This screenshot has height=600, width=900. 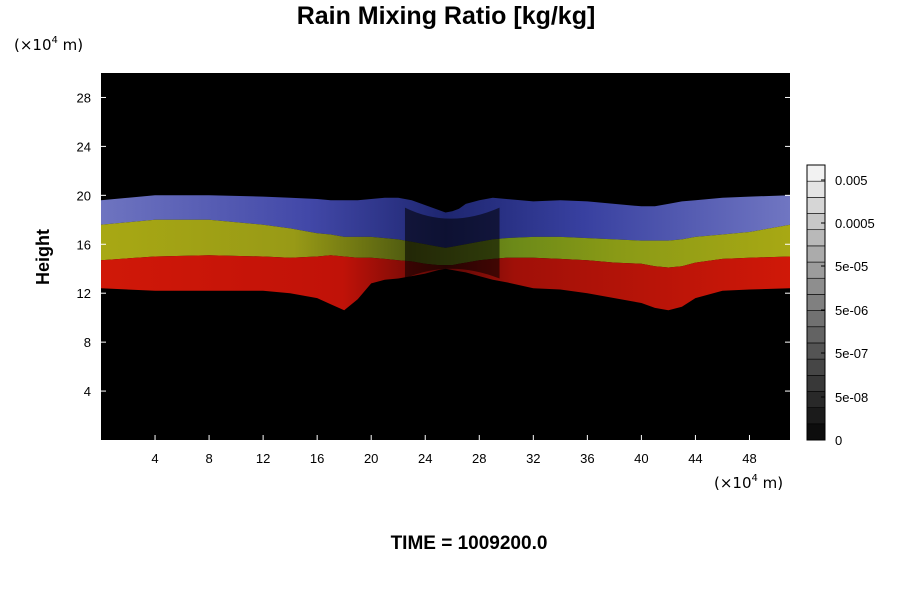 I want to click on x-tick-label: 12, so click(x=263, y=458).